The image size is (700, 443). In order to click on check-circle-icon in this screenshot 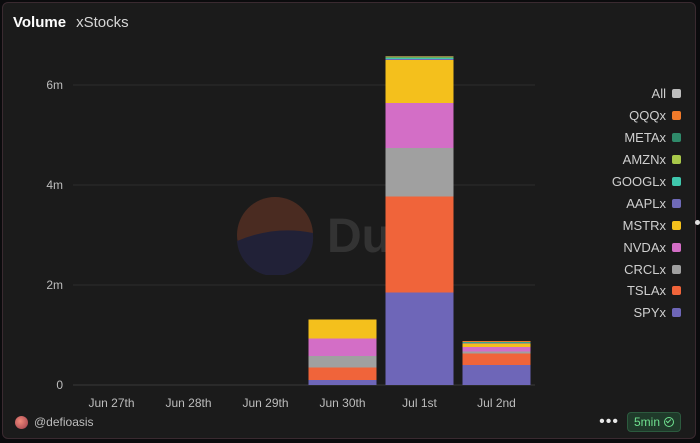, I will do `click(669, 422)`.